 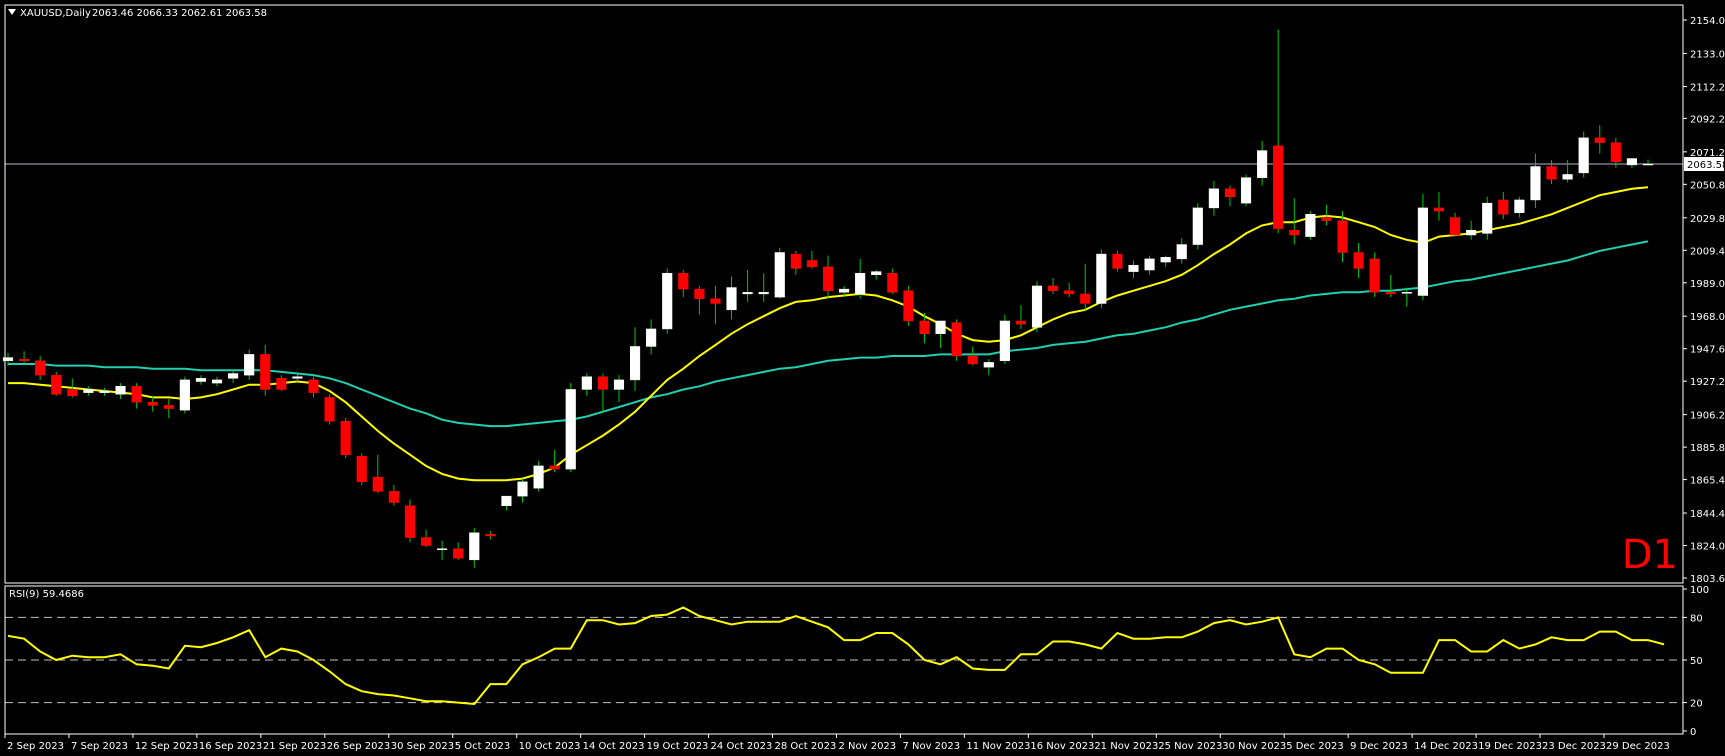 I want to click on dropdown-arrow-icon, so click(x=12, y=12).